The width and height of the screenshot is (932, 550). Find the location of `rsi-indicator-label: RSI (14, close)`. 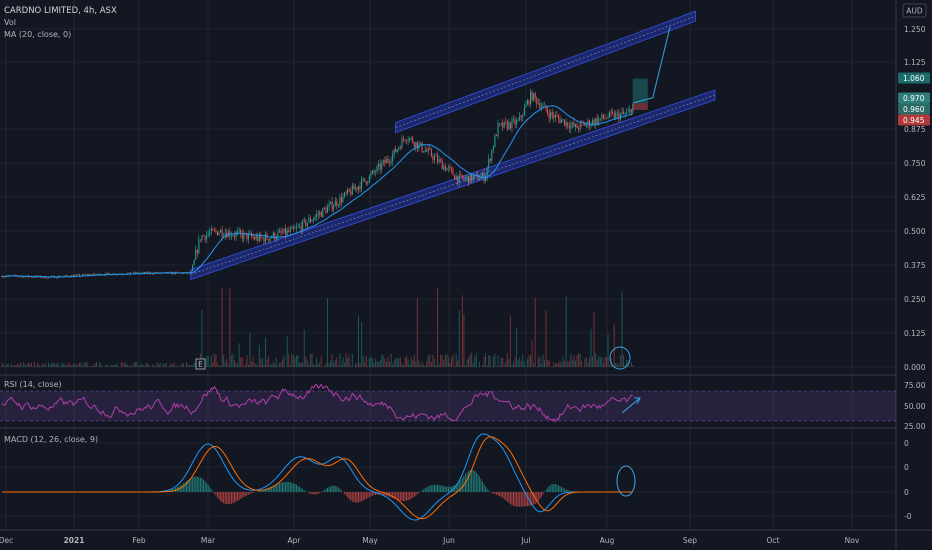

rsi-indicator-label: RSI (14, close) is located at coordinates (33, 384).